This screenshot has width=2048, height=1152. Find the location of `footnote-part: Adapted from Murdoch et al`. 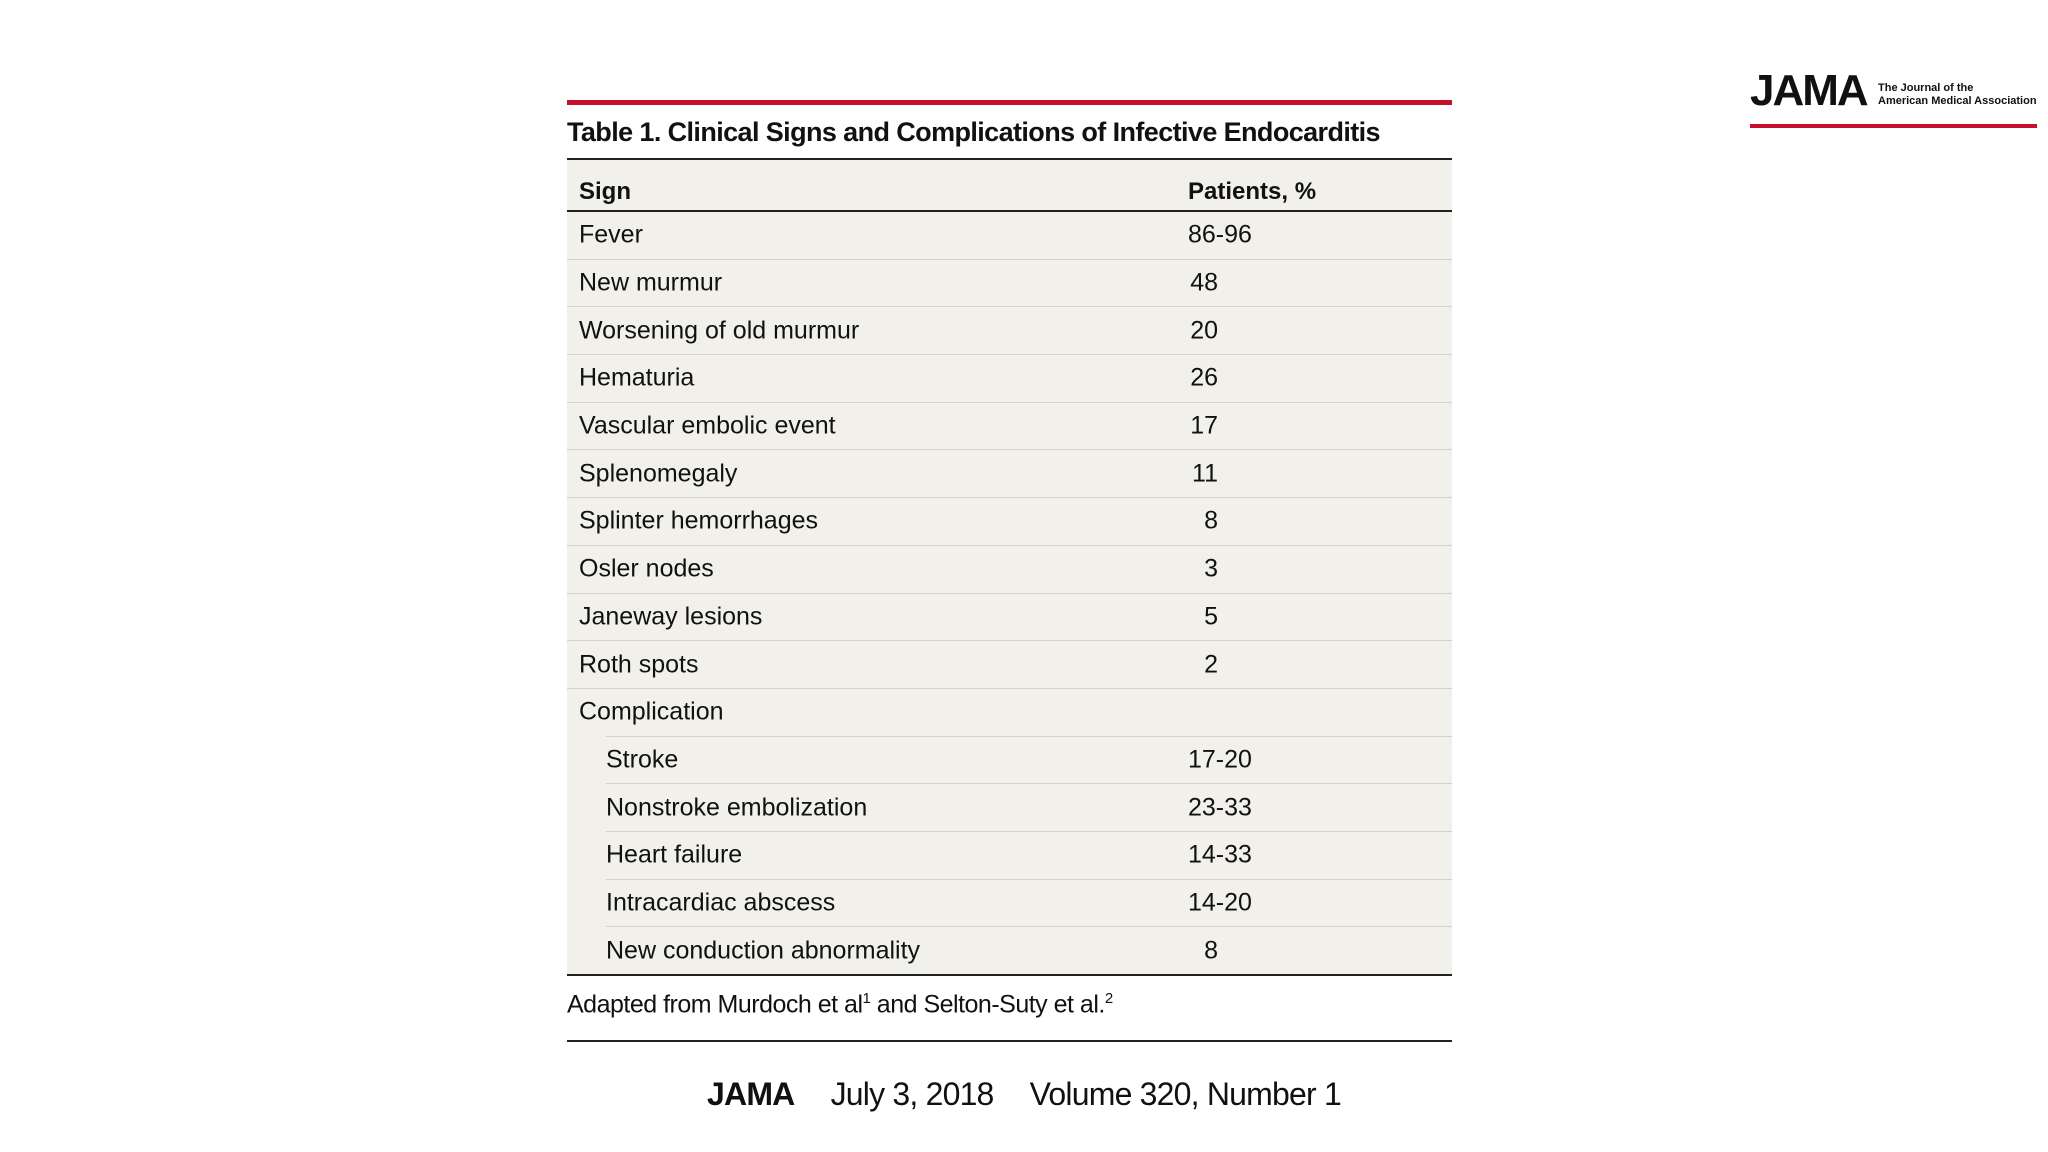

footnote-part: Adapted from Murdoch et al is located at coordinates (715, 1004).